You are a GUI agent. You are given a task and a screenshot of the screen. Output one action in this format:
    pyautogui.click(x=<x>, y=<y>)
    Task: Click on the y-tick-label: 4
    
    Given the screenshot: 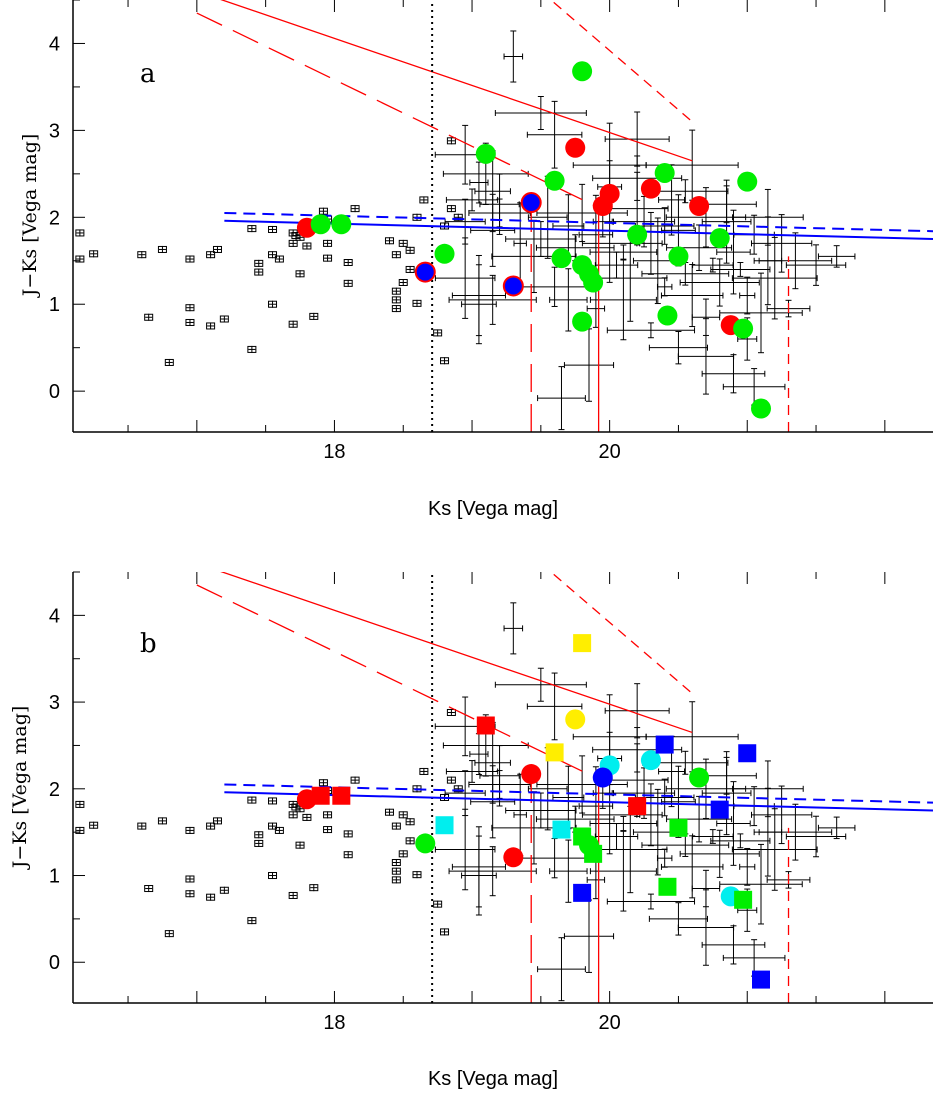 What is the action you would take?
    pyautogui.click(x=54, y=616)
    